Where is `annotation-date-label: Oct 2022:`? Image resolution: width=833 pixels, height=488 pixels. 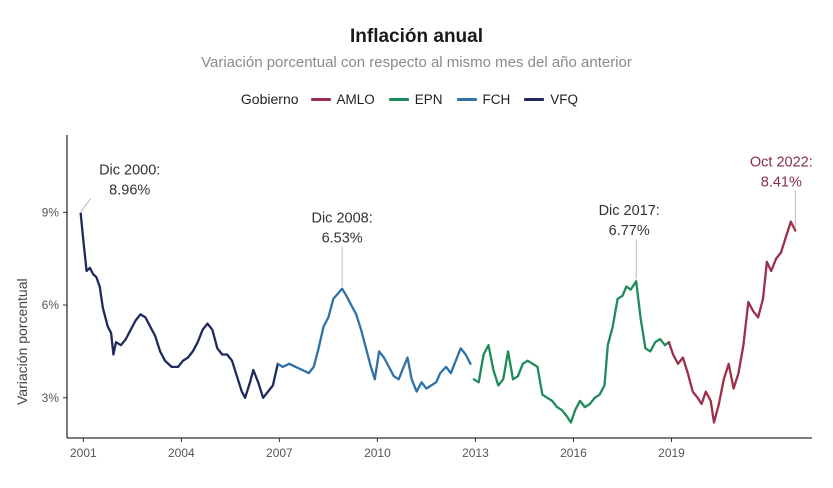
annotation-date-label: Oct 2022: is located at coordinates (781, 163).